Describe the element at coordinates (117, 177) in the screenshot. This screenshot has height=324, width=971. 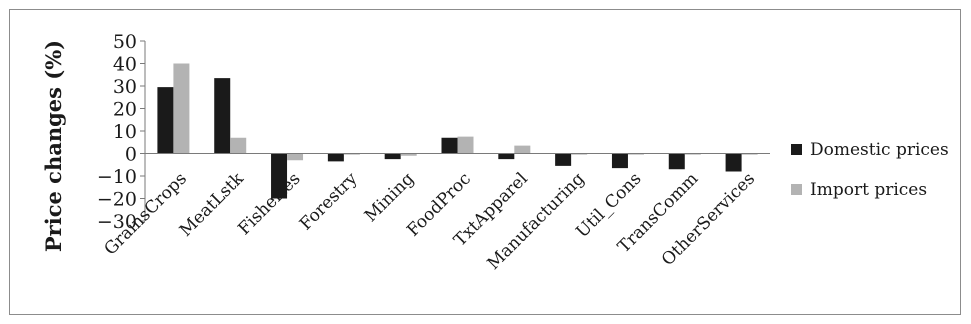
I see `y-tick-label: −10` at that location.